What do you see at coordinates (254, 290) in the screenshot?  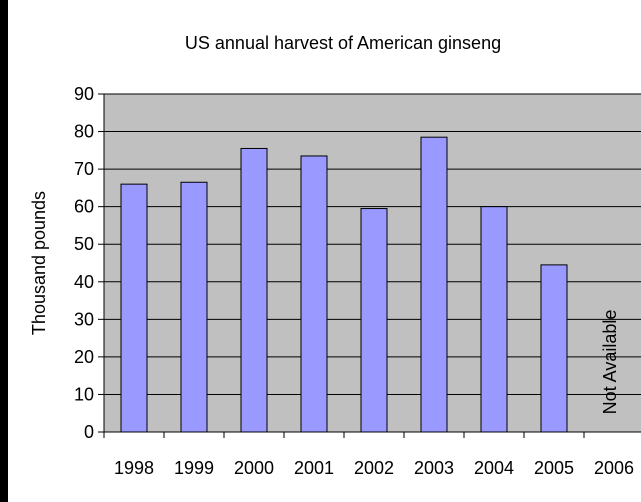 I see `bar-2000` at bounding box center [254, 290].